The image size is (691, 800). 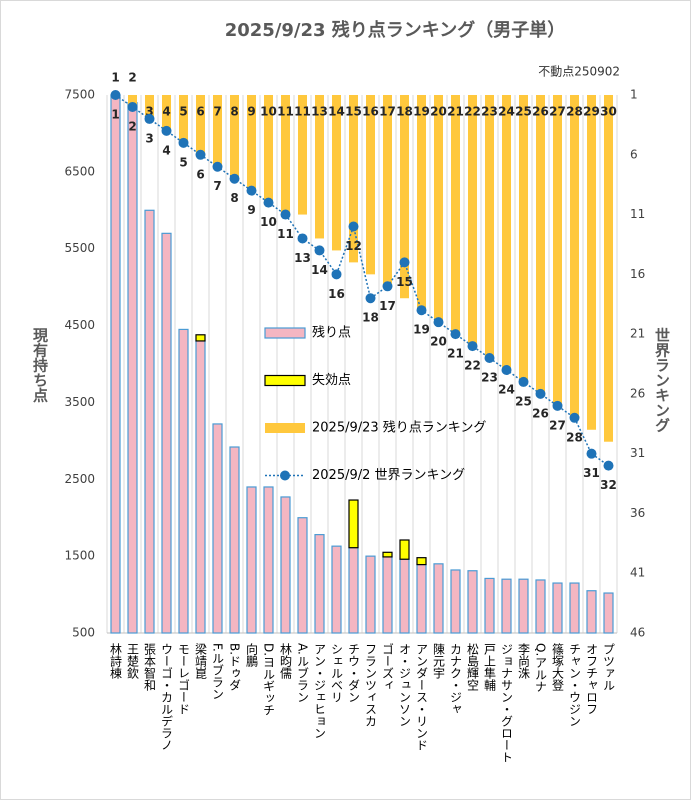 I want to click on chart-subtitle: 不動点250902, so click(x=579, y=72).